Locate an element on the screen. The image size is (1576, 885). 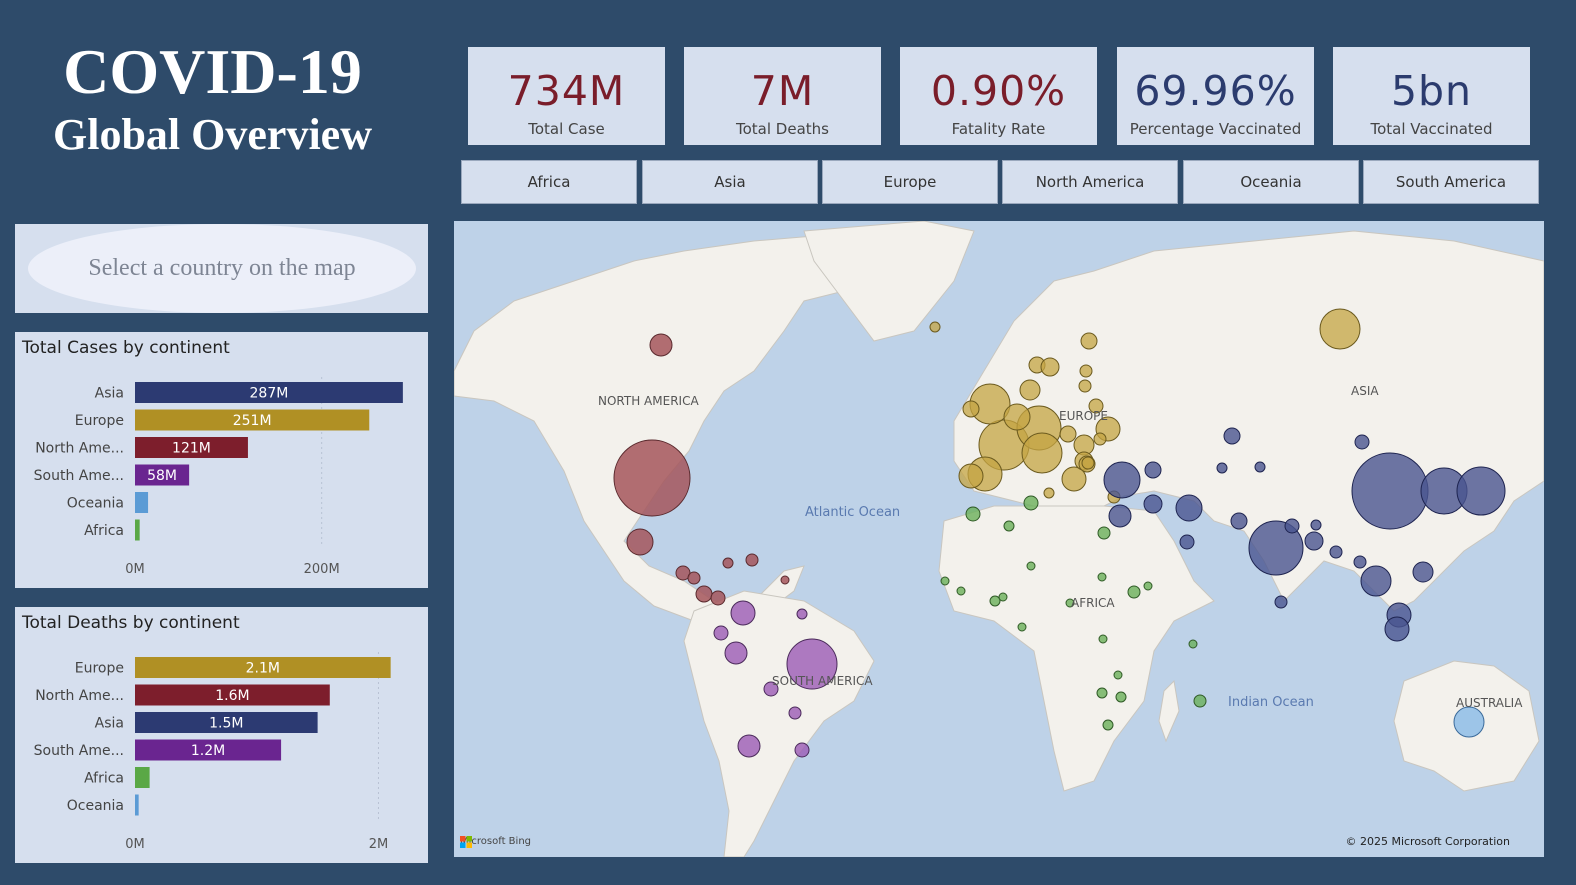
deaths-title: Total Deaths by continent is located at coordinates (130, 623).